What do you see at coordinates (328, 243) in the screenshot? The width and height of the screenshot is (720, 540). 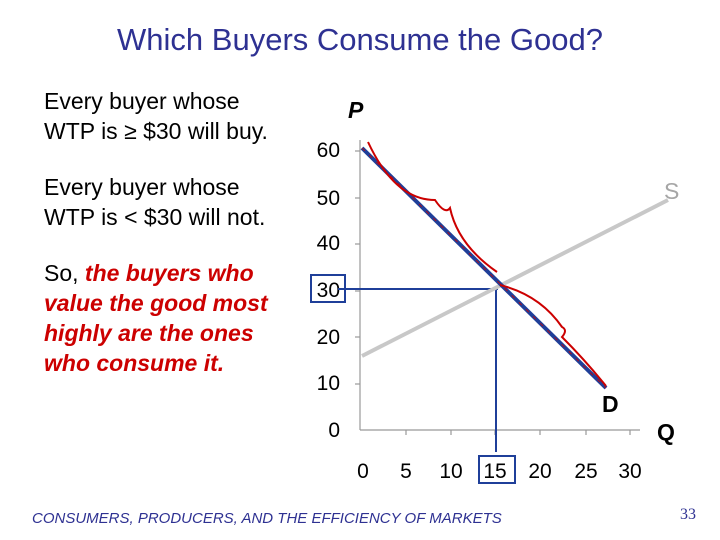 I see `y-tick-label: 40` at bounding box center [328, 243].